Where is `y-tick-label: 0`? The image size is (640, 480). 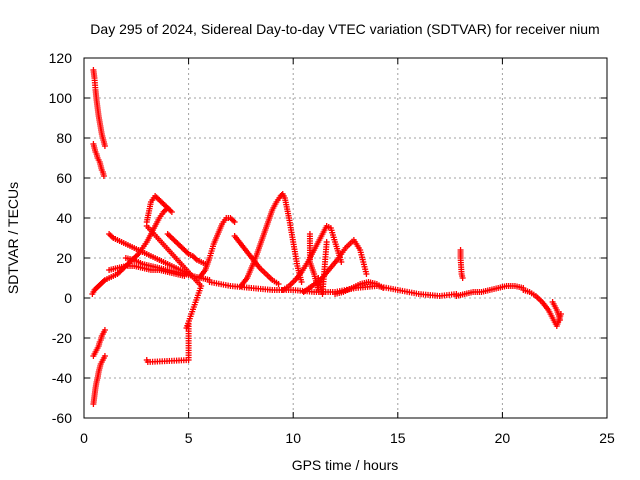 y-tick-label: 0 is located at coordinates (68, 298).